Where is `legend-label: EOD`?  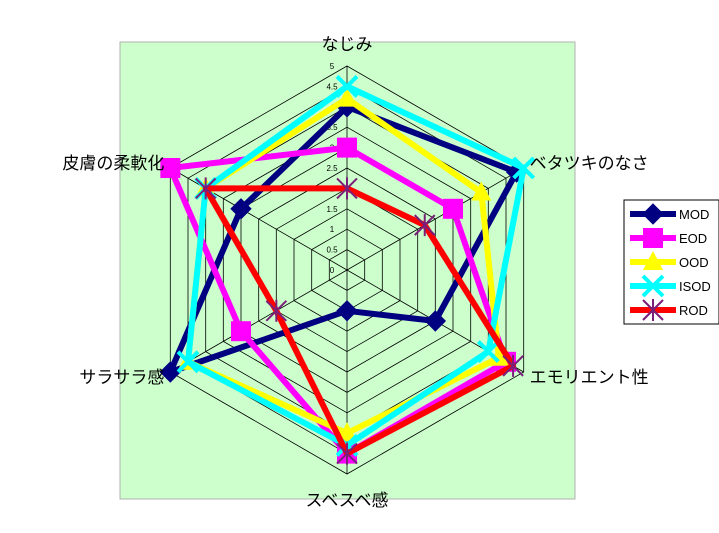
legend-label: EOD is located at coordinates (693, 238).